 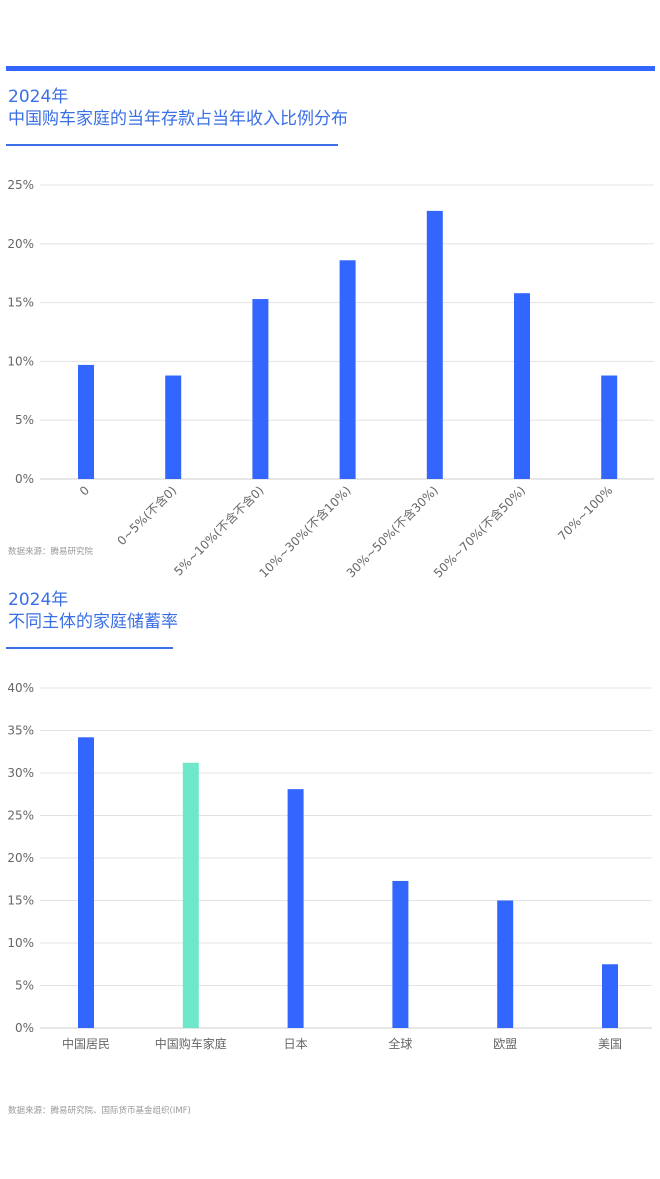 What do you see at coordinates (20, 773) in the screenshot?
I see `y-tick-label: 30%` at bounding box center [20, 773].